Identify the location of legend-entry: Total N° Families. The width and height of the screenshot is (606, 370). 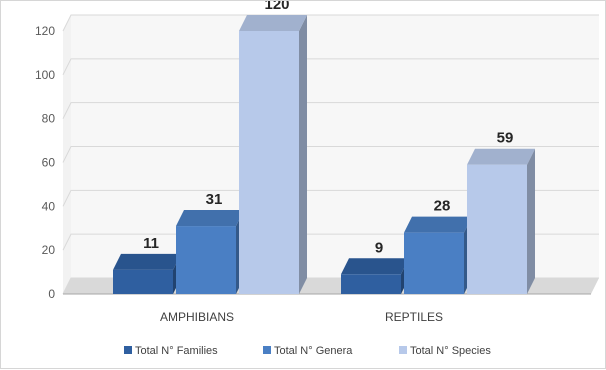
(171, 351).